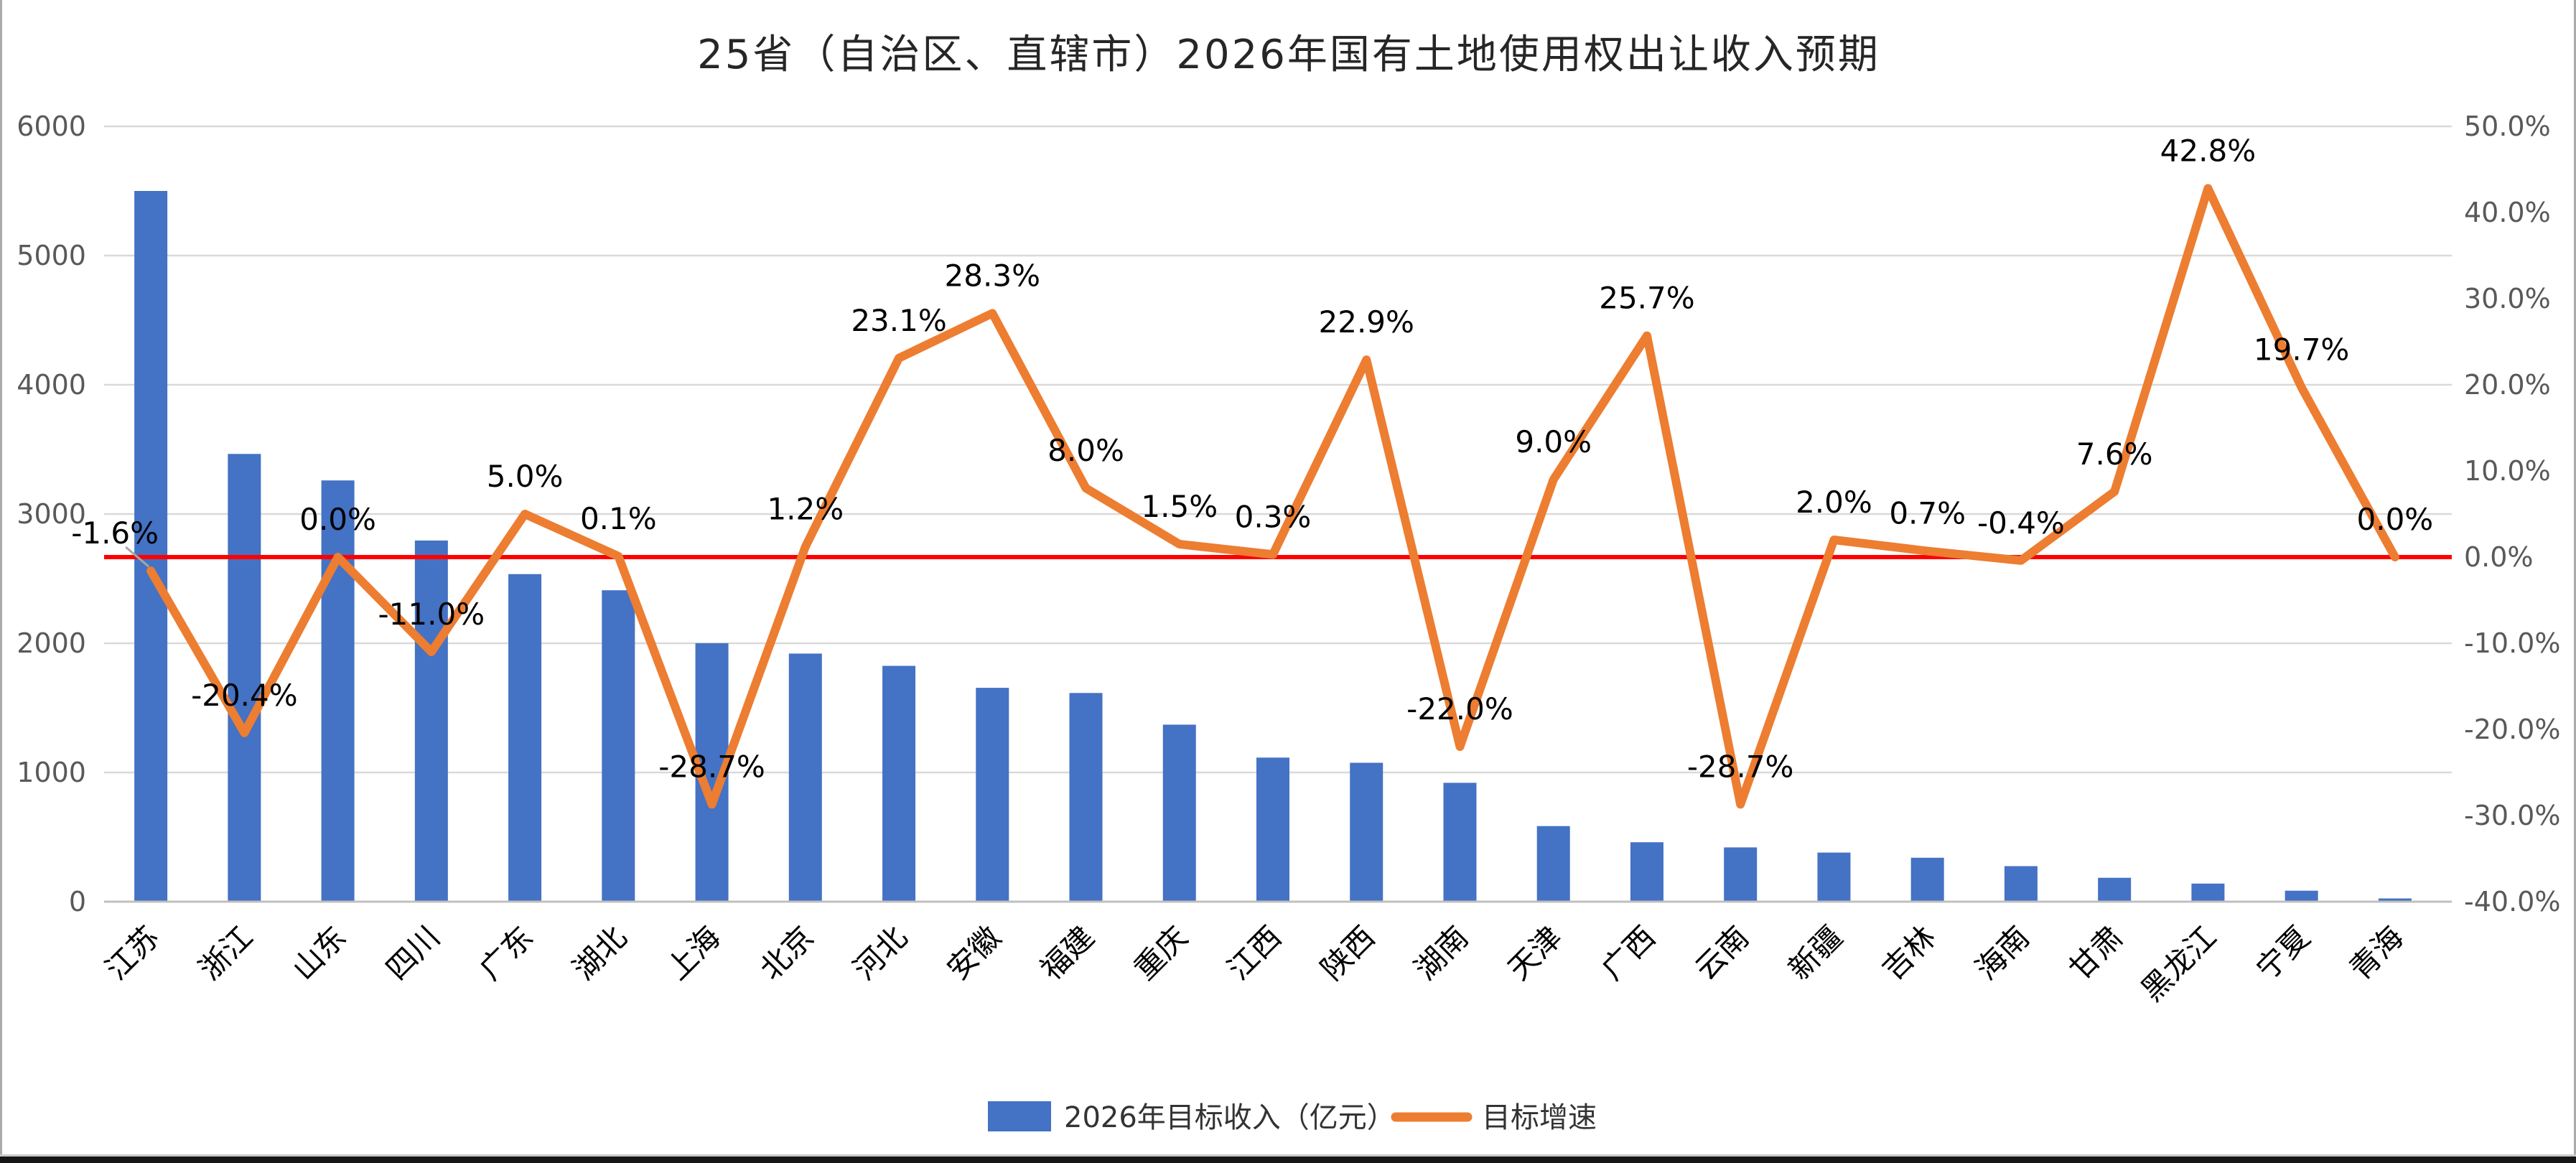  Describe the element at coordinates (1085, 450) in the screenshot. I see `data-label-福建: 8.0%` at that location.